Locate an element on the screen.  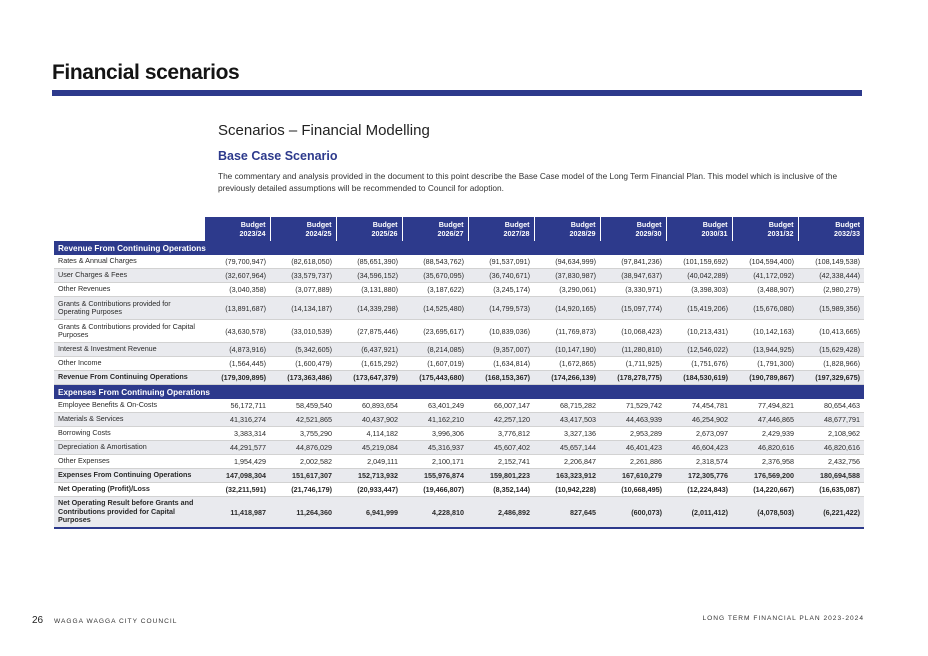
value-cell: 77,494,821 is located at coordinates (765, 406).